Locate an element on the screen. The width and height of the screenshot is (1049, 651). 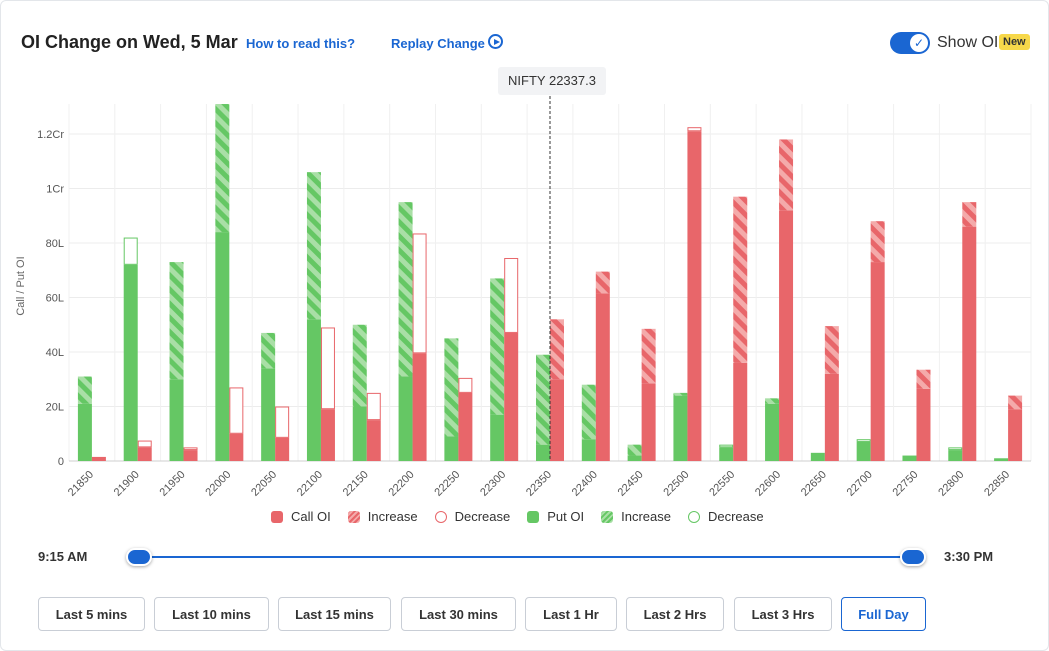
x-tick-label: 22650 is located at coordinates (814, 484).